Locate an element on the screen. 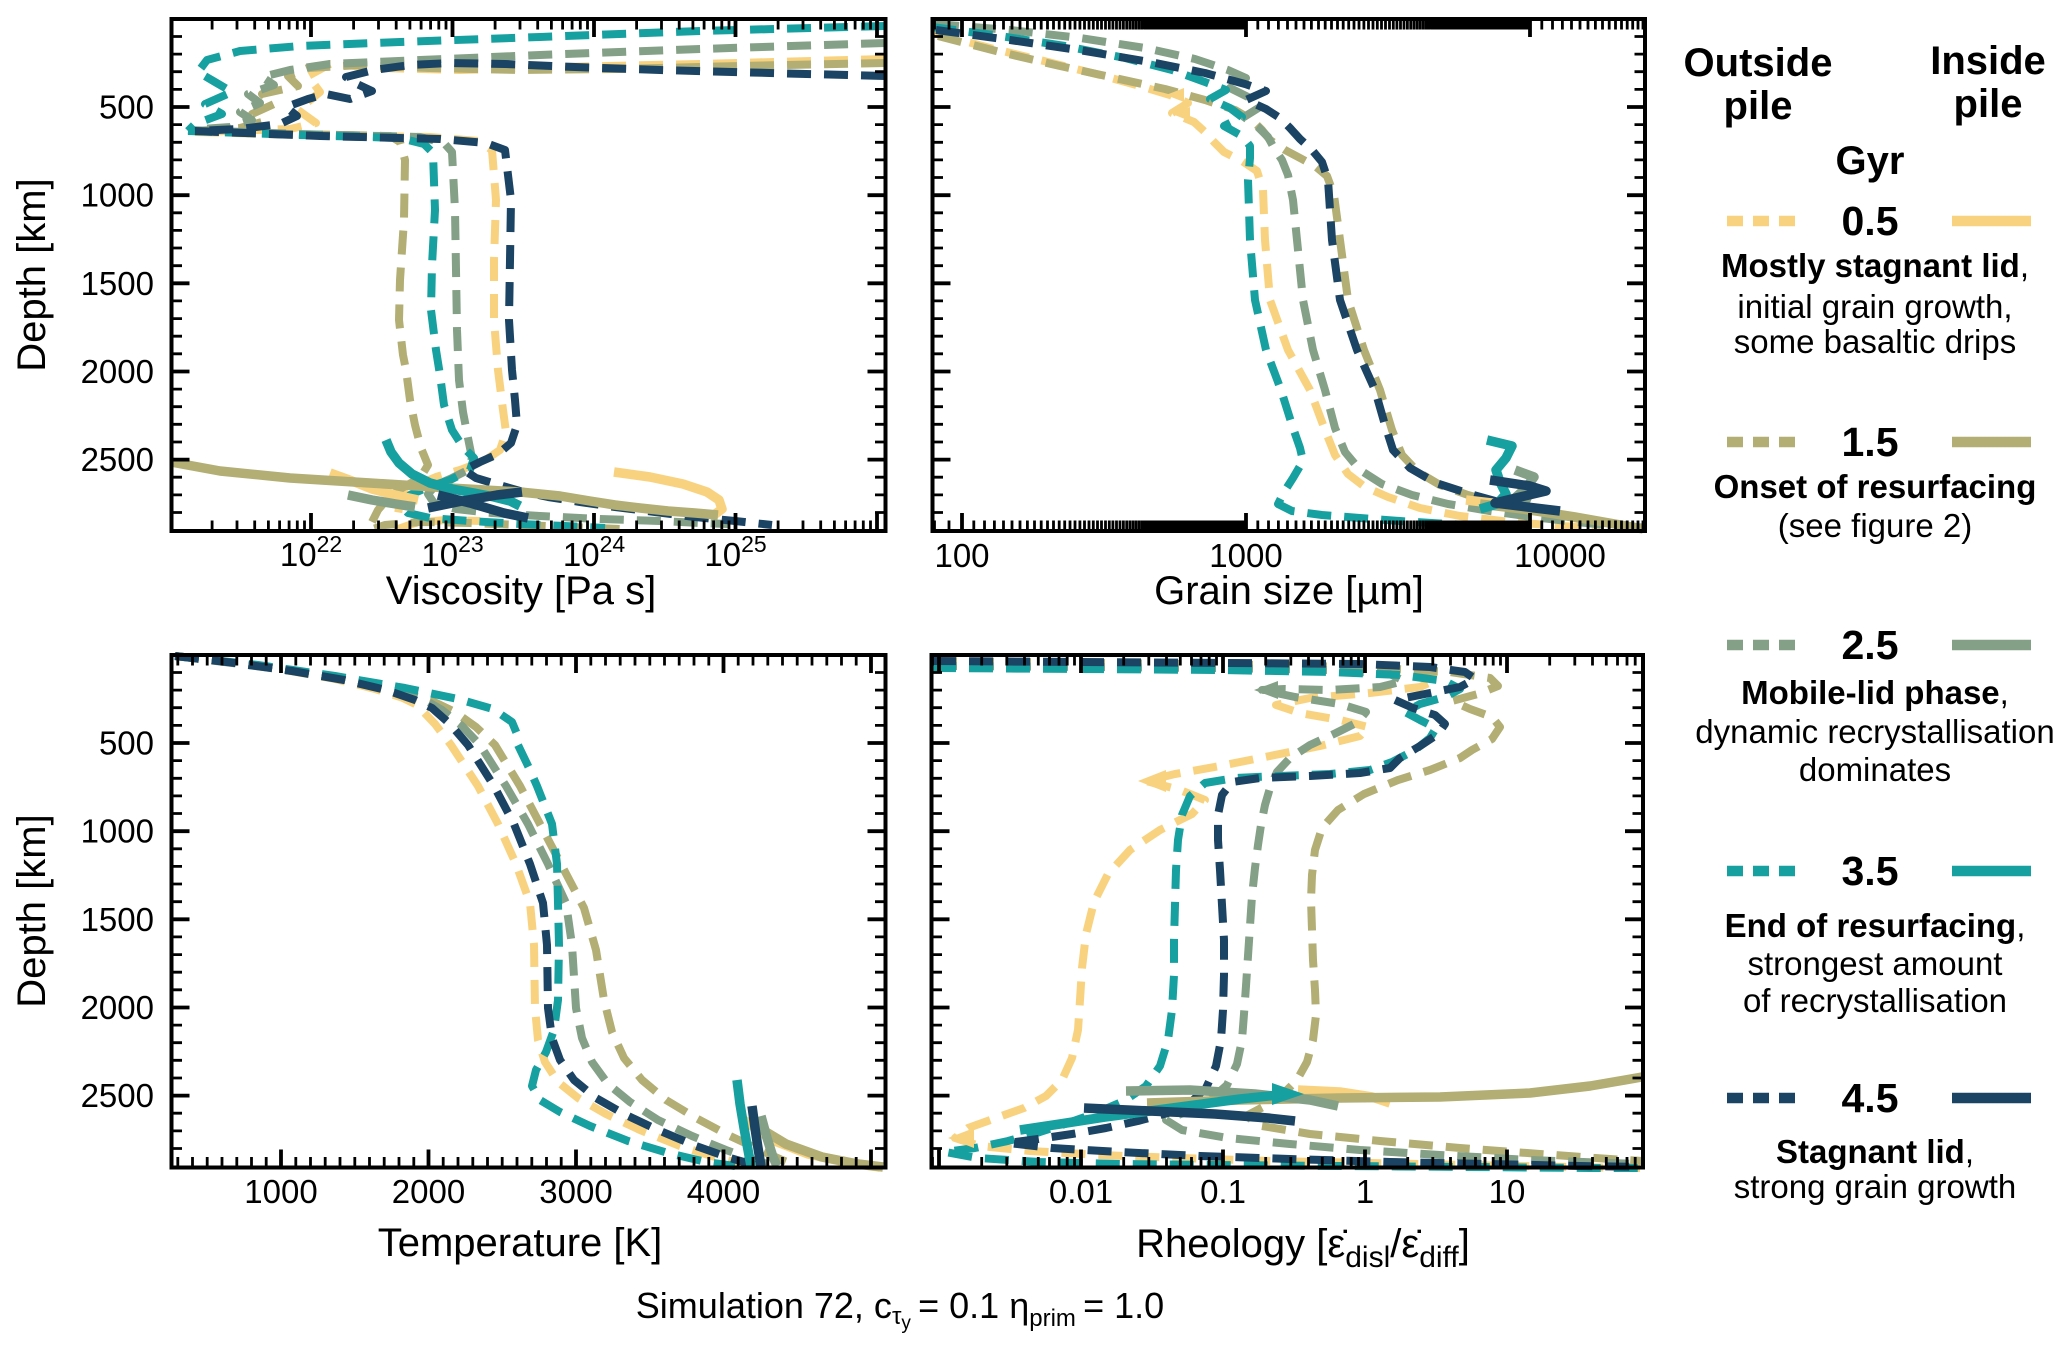 This screenshot has width=2067, height=1351. svg-text: 10000 is located at coordinates (1560, 555).